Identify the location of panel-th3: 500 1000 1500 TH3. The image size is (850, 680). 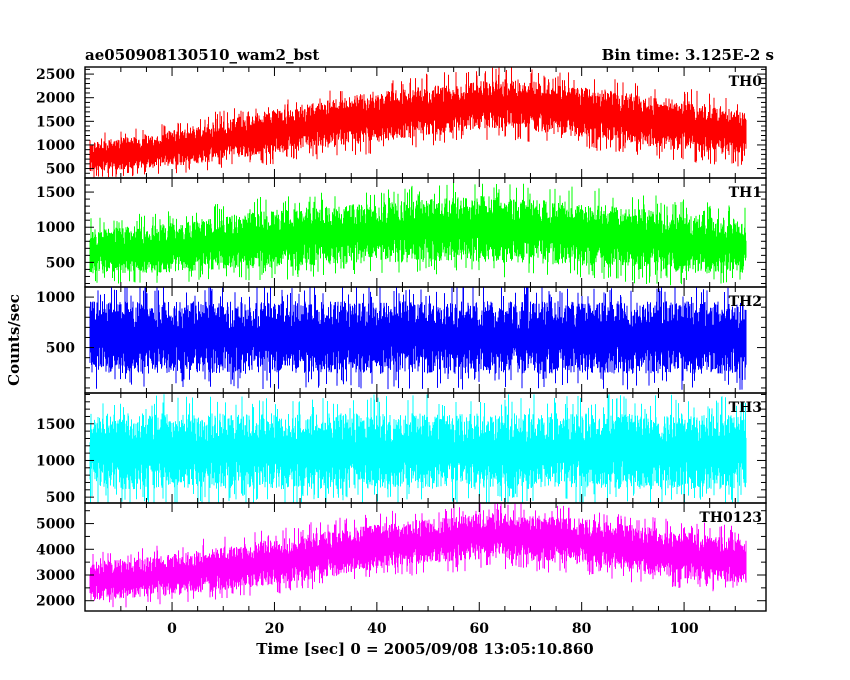
(401, 449).